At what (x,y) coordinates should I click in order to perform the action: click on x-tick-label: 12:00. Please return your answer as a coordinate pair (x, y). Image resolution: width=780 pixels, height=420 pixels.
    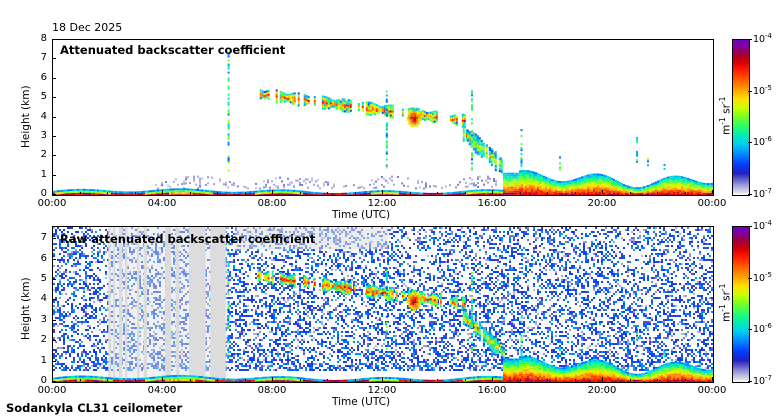
    Looking at the image, I should click on (382, 390).